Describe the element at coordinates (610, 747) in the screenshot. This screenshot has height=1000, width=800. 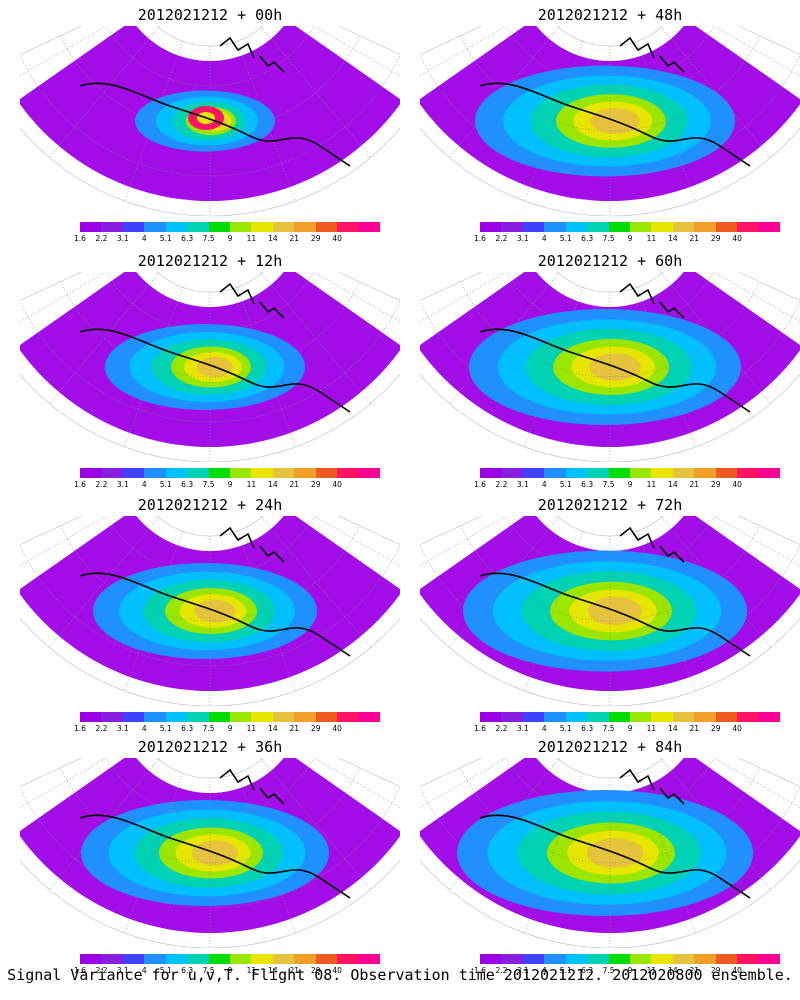
I see `panel-title: 2012021212 + 84h` at that location.